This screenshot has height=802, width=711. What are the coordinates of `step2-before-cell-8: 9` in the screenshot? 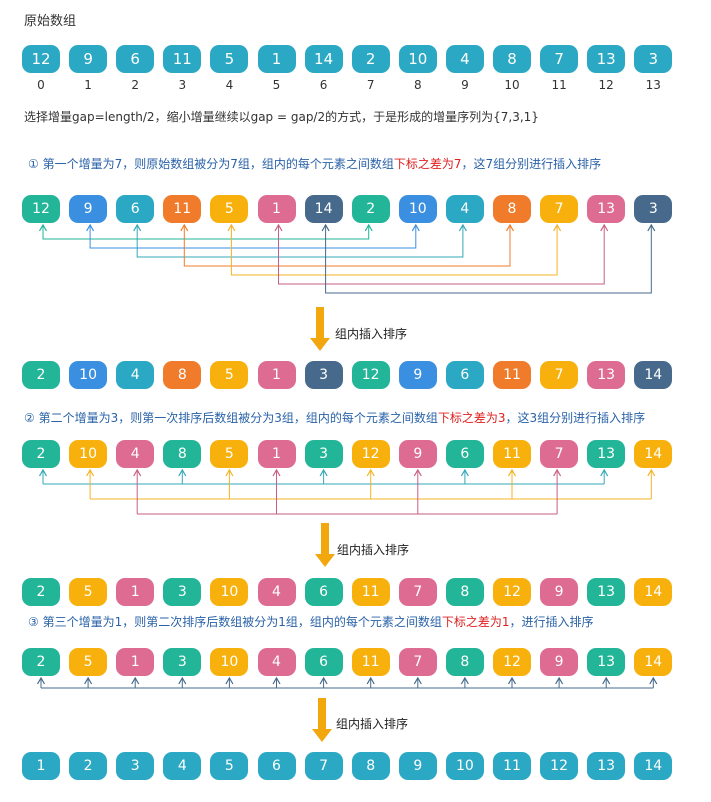 It's located at (417, 454).